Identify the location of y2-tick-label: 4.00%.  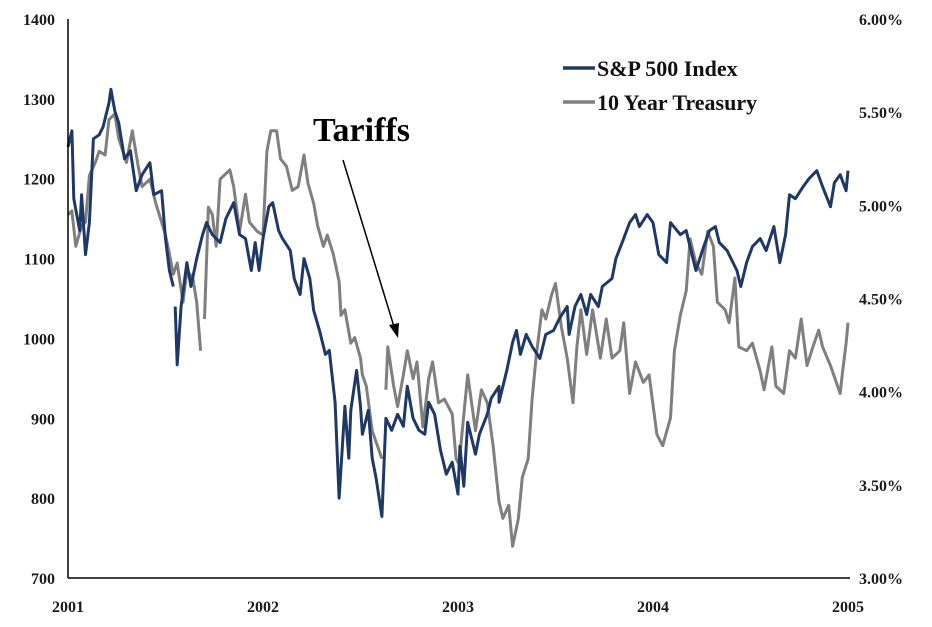
(881, 393).